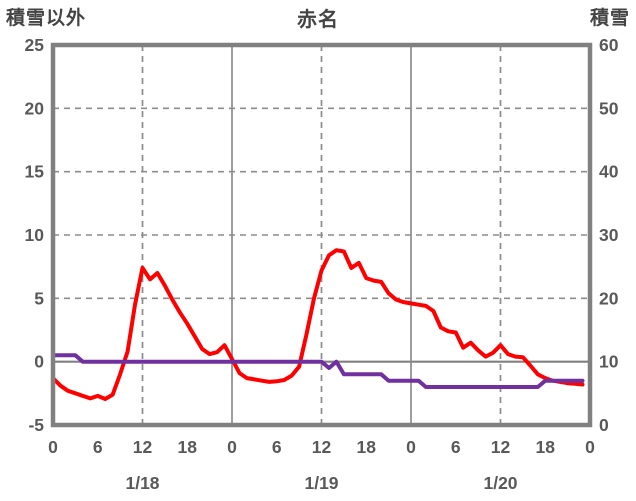  Describe the element at coordinates (35, 45) in the screenshot. I see `left-axis-tick-label: 25` at that location.